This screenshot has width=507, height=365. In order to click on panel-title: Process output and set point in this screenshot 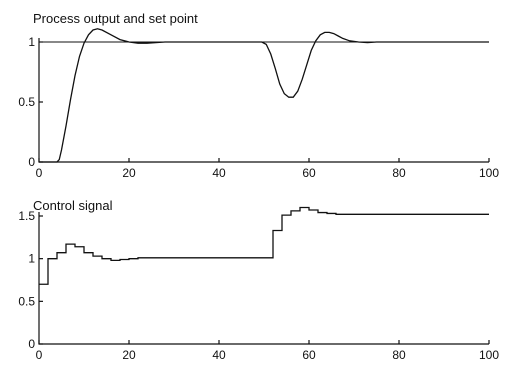, I will do `click(115, 18)`.